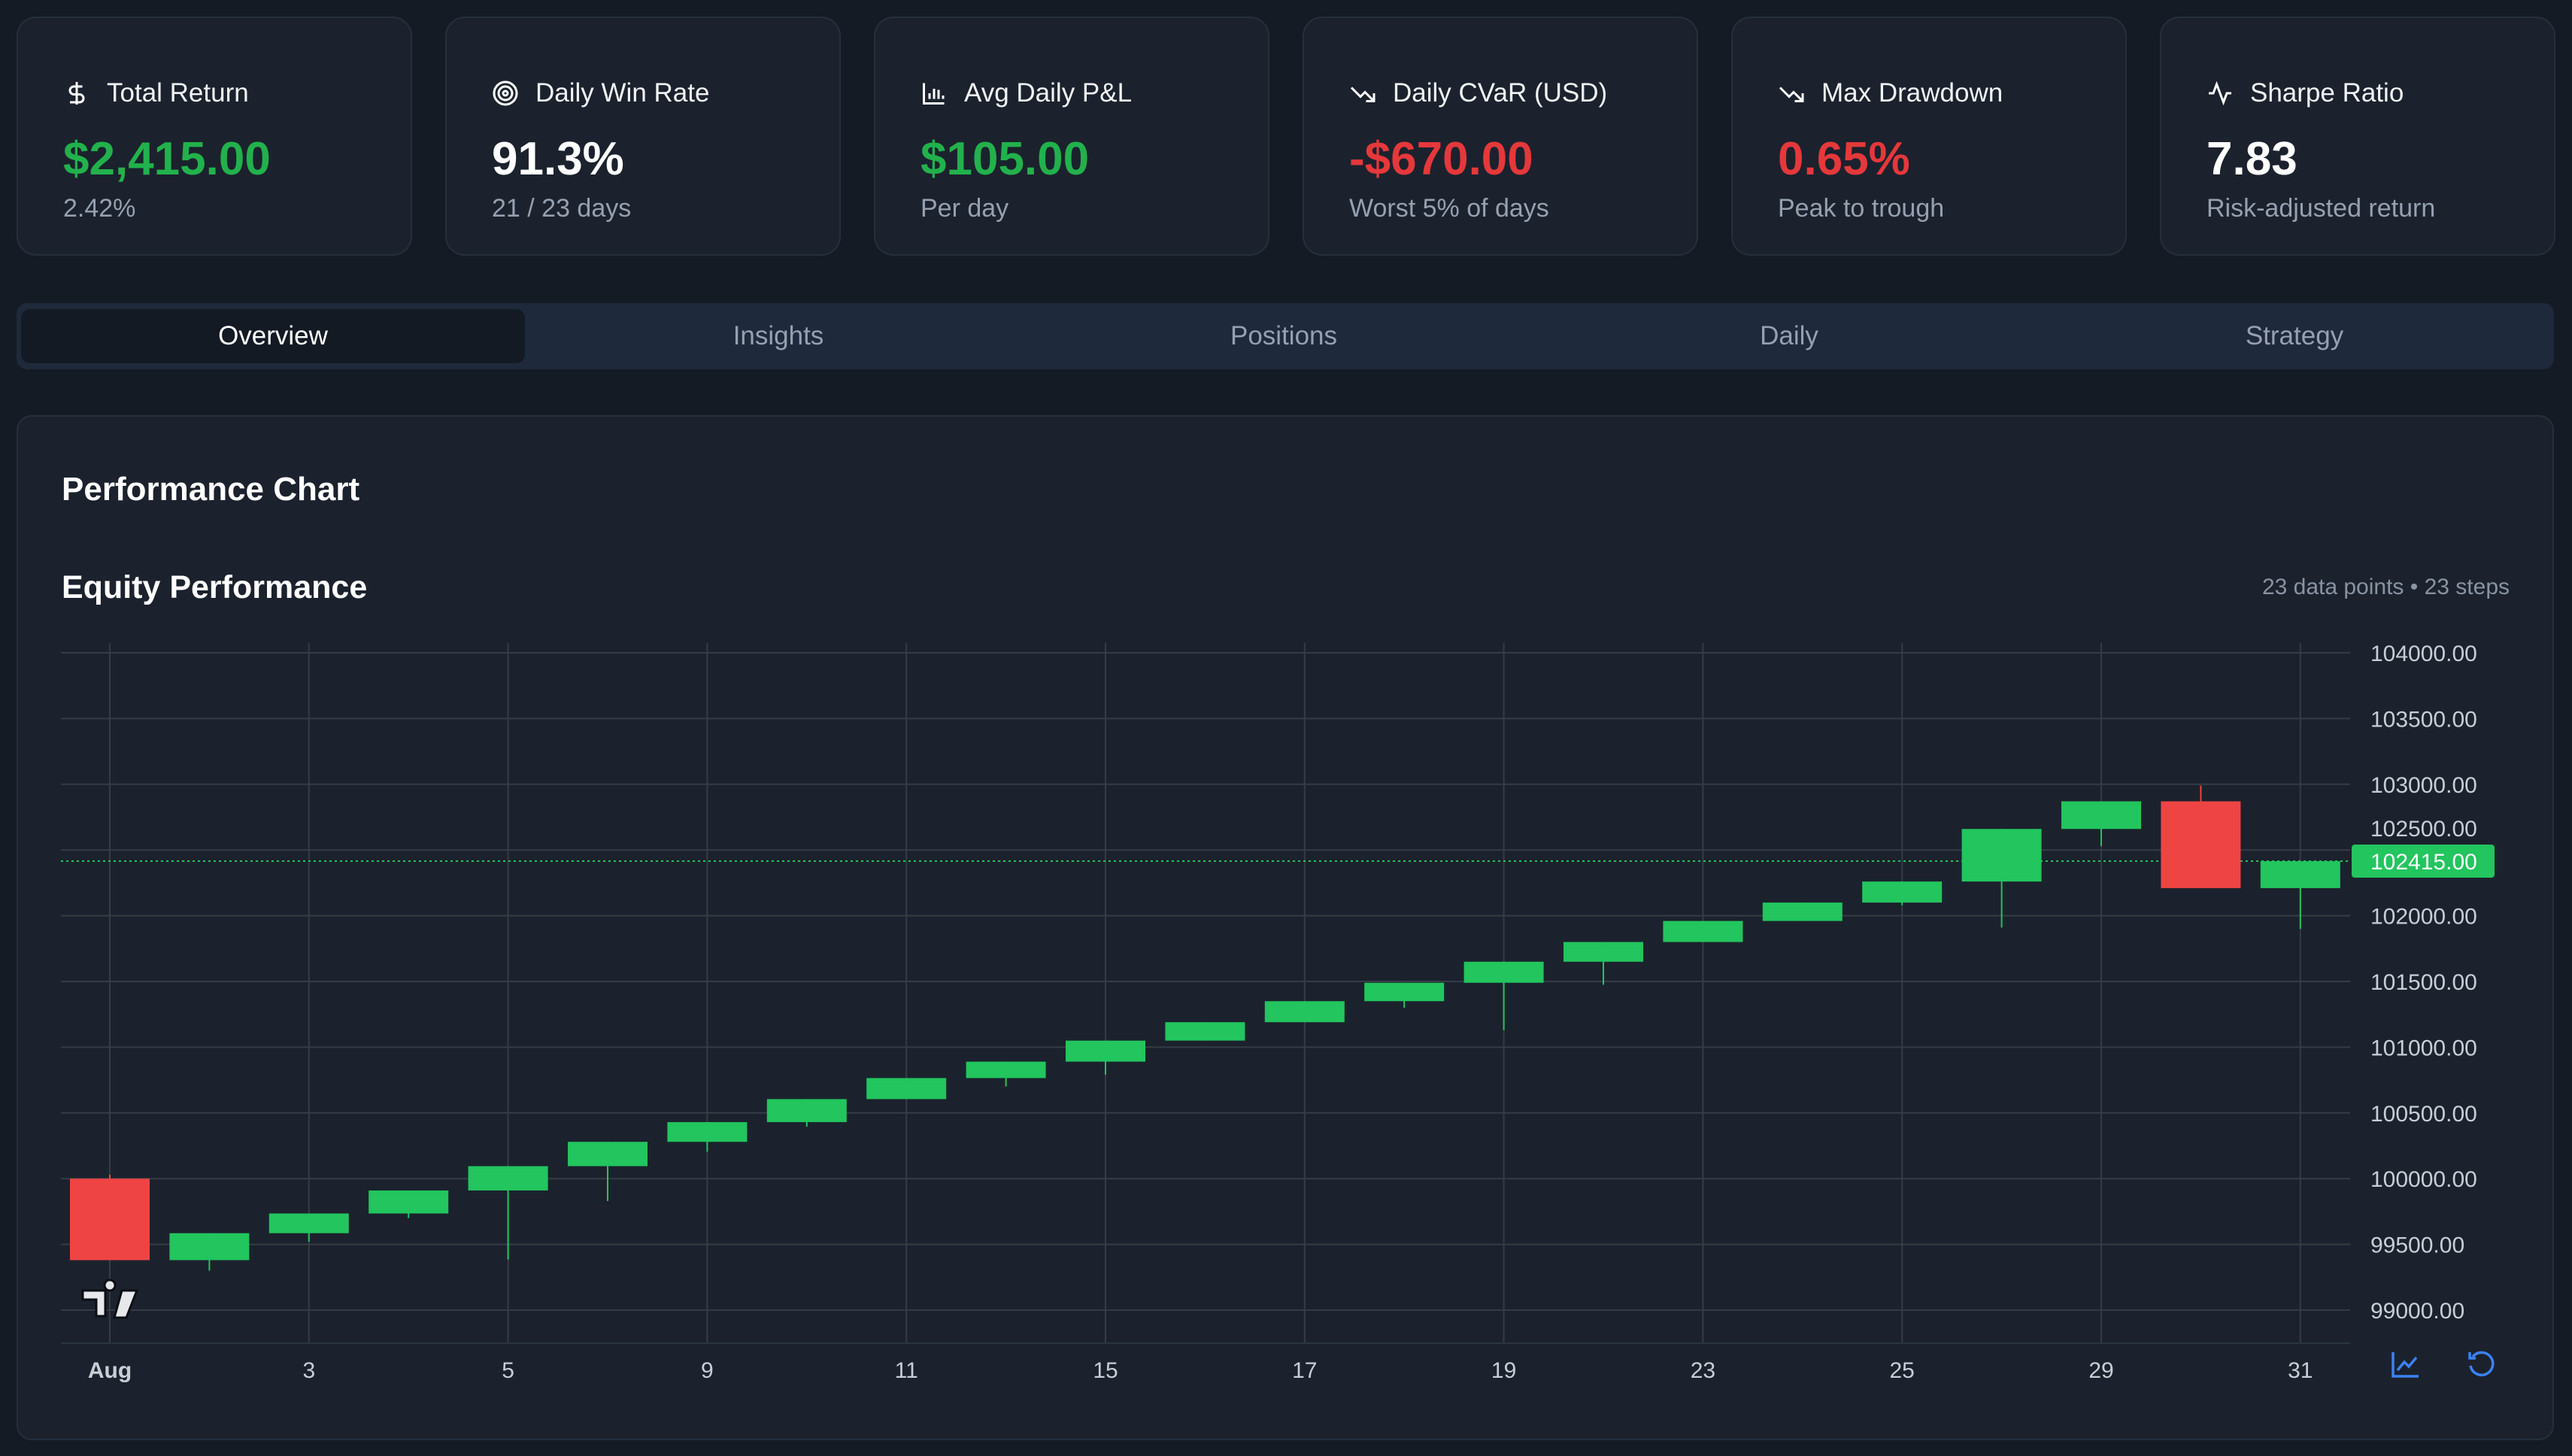 Image resolution: width=2572 pixels, height=1456 pixels. I want to click on y-tick-label: 101500.00, so click(2423, 982).